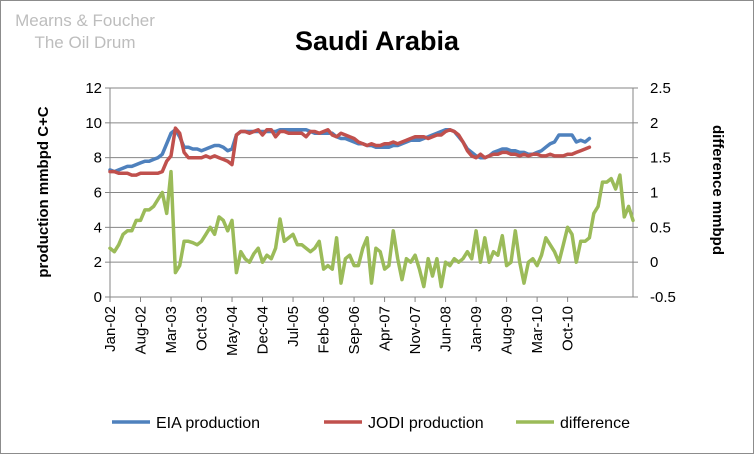 The width and height of the screenshot is (754, 454). Describe the element at coordinates (415, 330) in the screenshot. I see `x-tick-label: Nov-07` at that location.